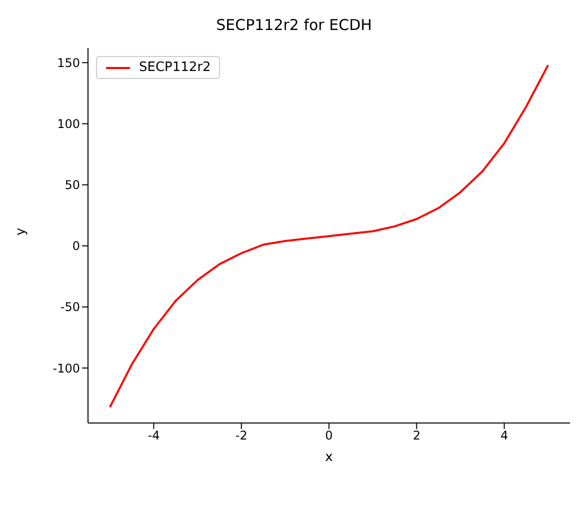 This screenshot has width=588, height=515. Describe the element at coordinates (294, 25) in the screenshot. I see `chart-title: SECP112r2 for ECDH` at that location.